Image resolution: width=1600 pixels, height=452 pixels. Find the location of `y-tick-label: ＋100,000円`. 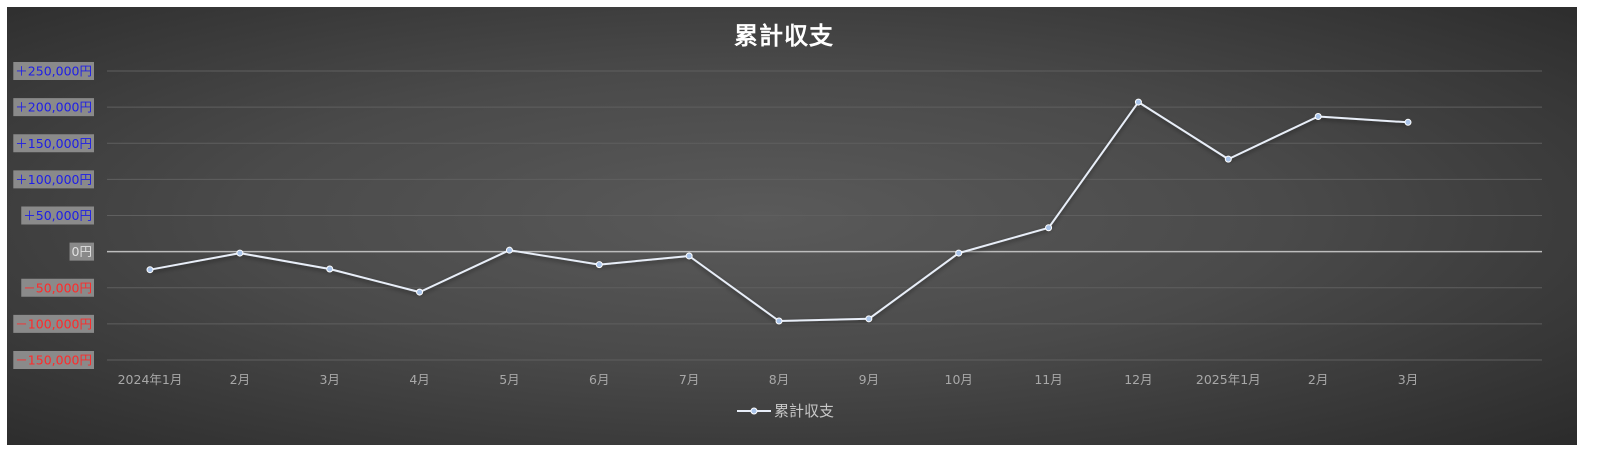

y-tick-label: ＋100,000円 is located at coordinates (53, 179).